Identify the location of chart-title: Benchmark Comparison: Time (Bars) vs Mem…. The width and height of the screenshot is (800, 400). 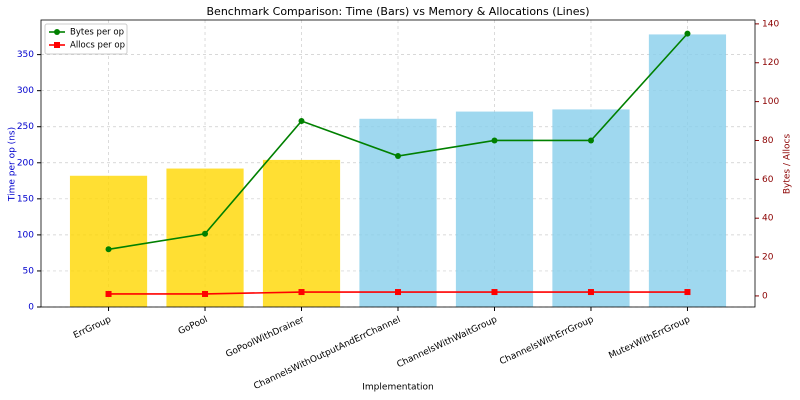
(398, 11).